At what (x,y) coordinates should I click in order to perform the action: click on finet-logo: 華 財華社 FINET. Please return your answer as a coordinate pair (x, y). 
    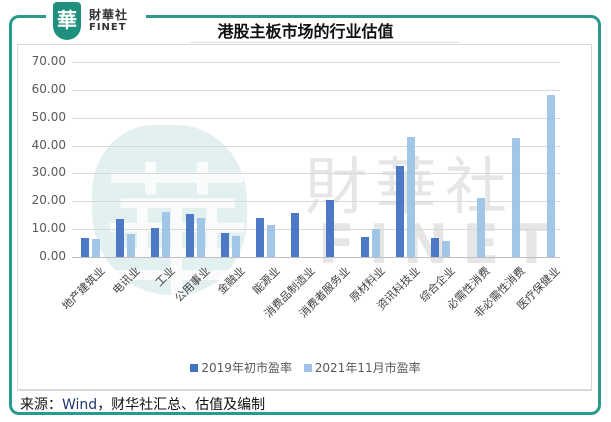
    Looking at the image, I should click on (98, 21).